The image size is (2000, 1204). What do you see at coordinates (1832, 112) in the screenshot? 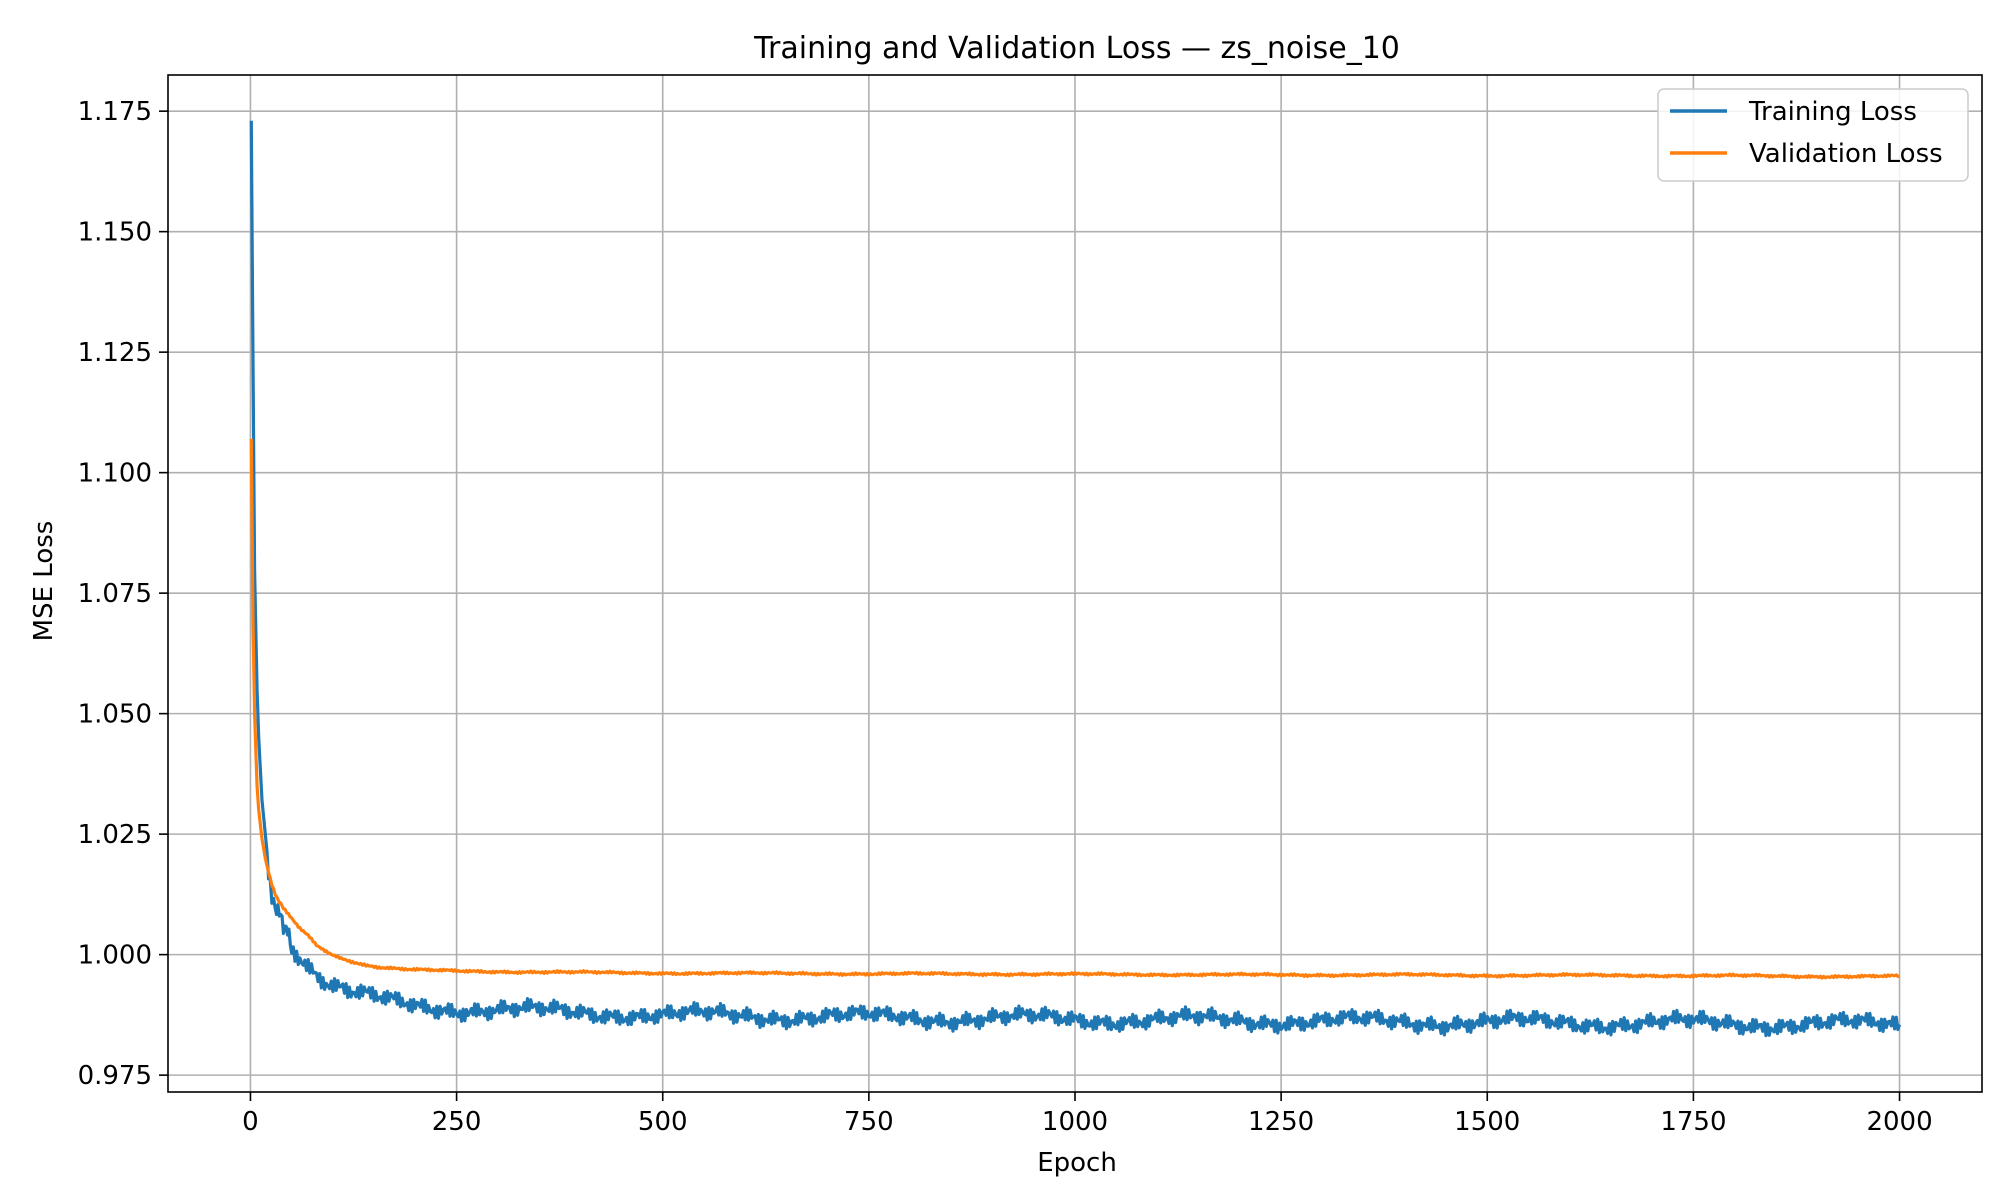
I see `legend-label-training-loss: Training Loss` at bounding box center [1832, 112].